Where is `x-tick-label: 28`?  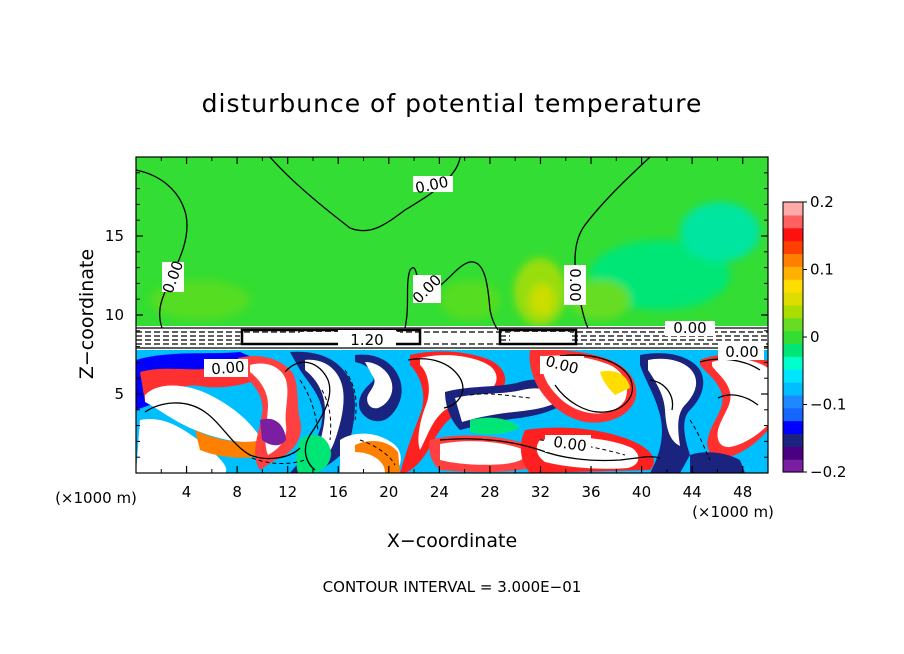 x-tick-label: 28 is located at coordinates (489, 492).